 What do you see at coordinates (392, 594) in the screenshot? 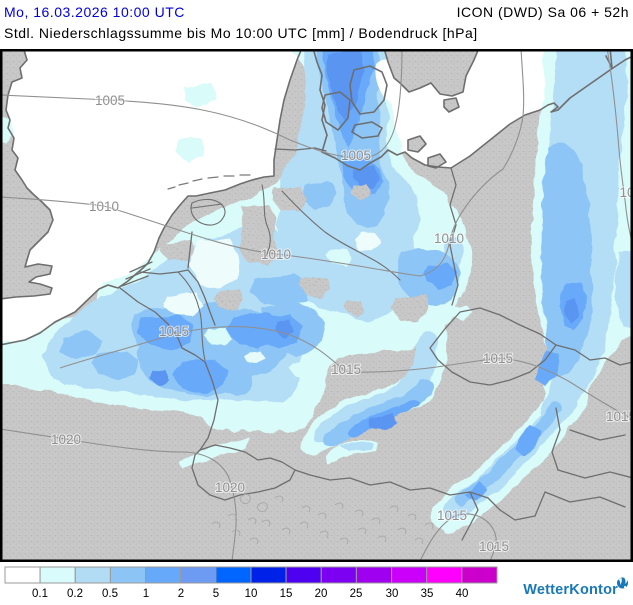
I see `svg-text: 30` at bounding box center [392, 594].